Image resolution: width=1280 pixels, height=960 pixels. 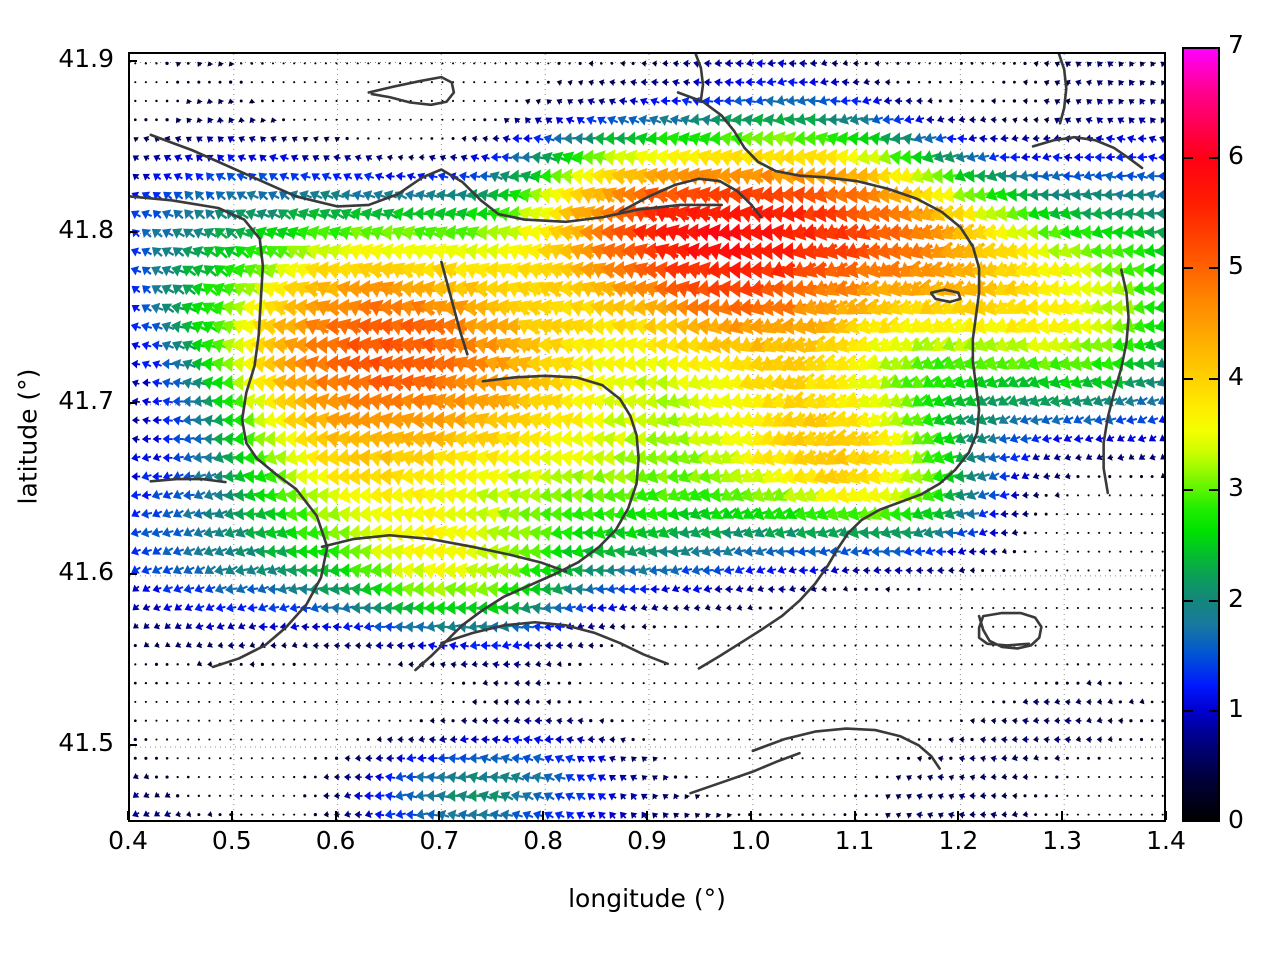 I want to click on y-axis-label: latitude (°), so click(x=28, y=436).